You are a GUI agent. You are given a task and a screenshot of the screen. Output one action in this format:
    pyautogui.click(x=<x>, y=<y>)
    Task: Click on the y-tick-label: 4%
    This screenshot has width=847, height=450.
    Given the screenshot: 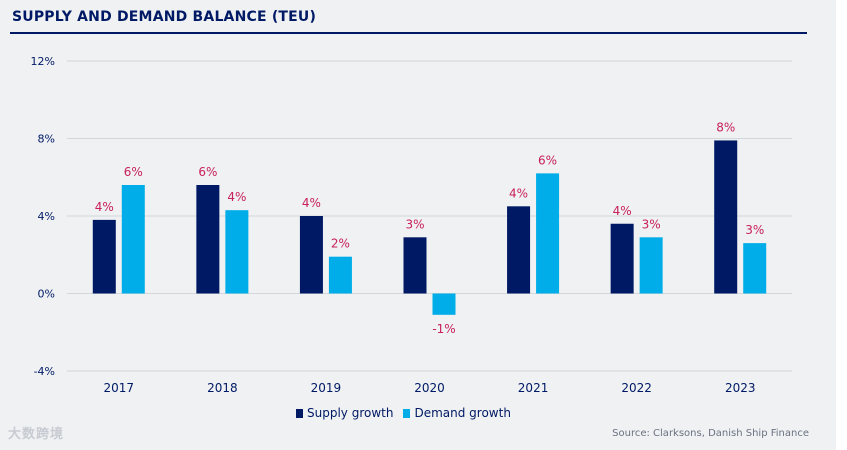 What is the action you would take?
    pyautogui.click(x=46, y=216)
    